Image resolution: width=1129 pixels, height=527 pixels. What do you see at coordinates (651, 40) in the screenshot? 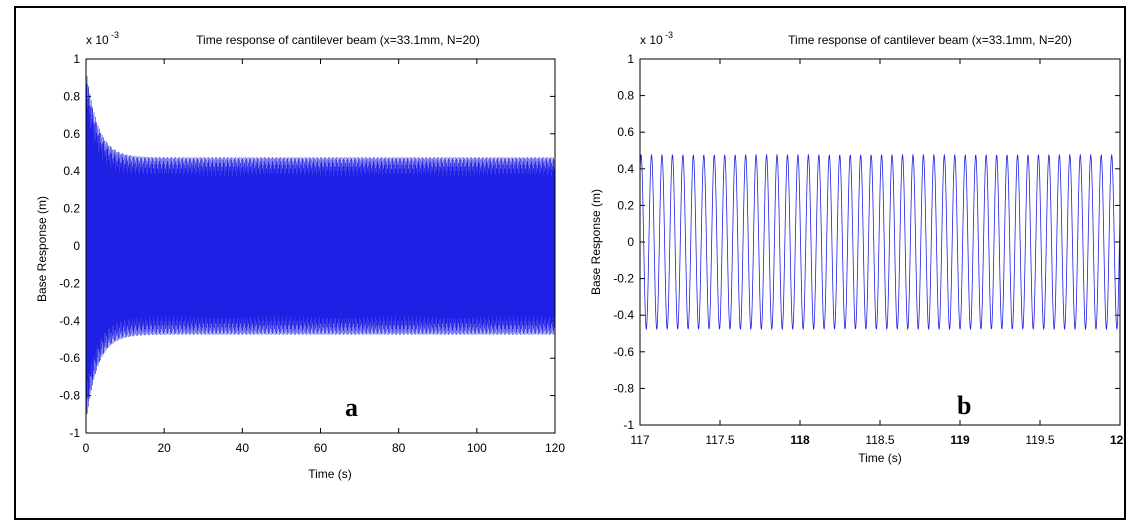
I see `panel-b-exponent-base: x 10` at bounding box center [651, 40].